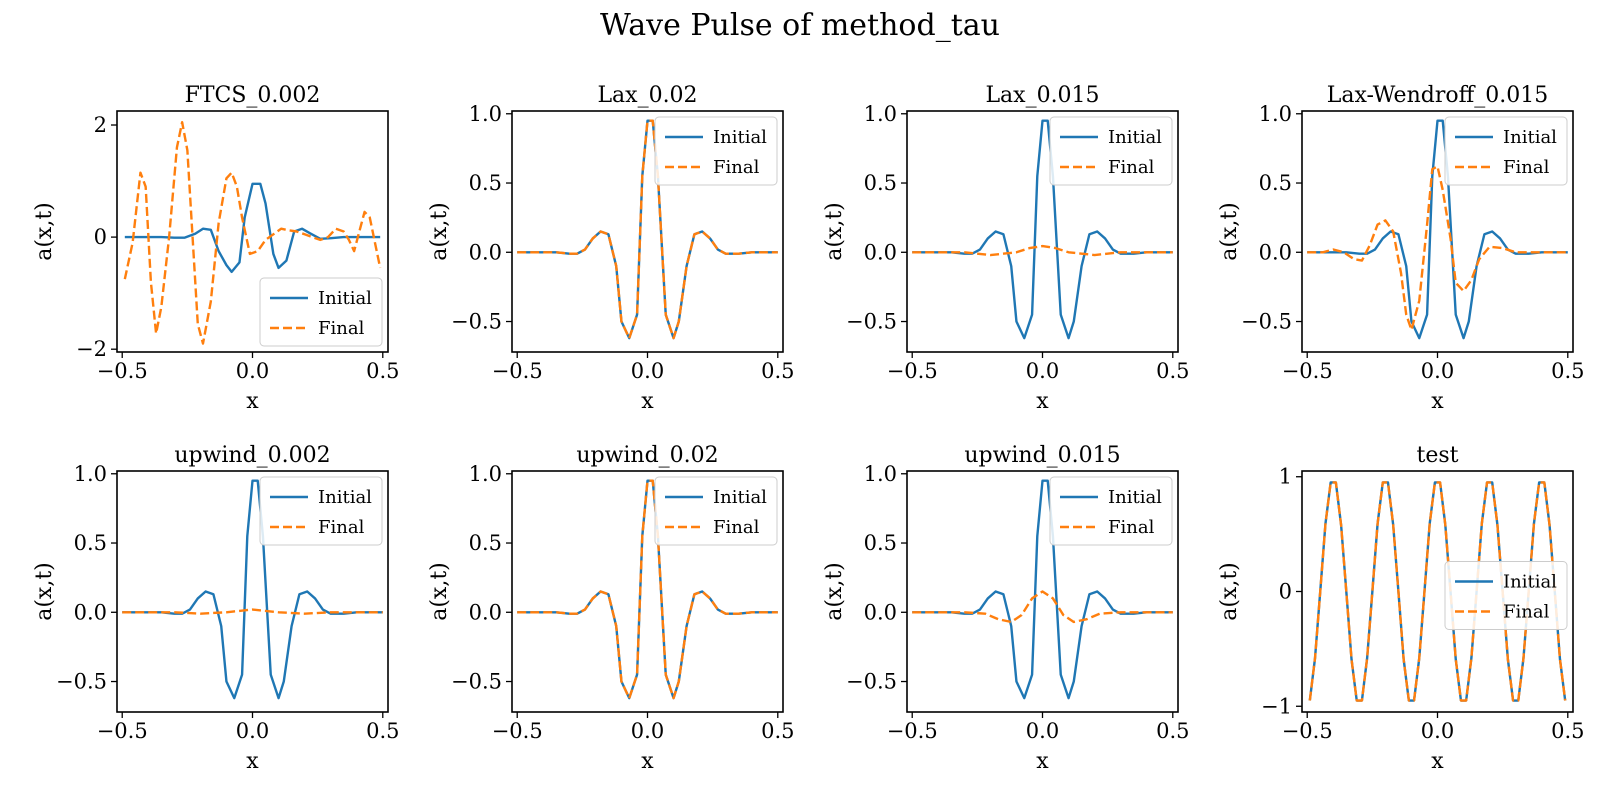 Image resolution: width=1600 pixels, height=800 pixels. I want to click on y-tick-label: −1, so click(1276, 706).